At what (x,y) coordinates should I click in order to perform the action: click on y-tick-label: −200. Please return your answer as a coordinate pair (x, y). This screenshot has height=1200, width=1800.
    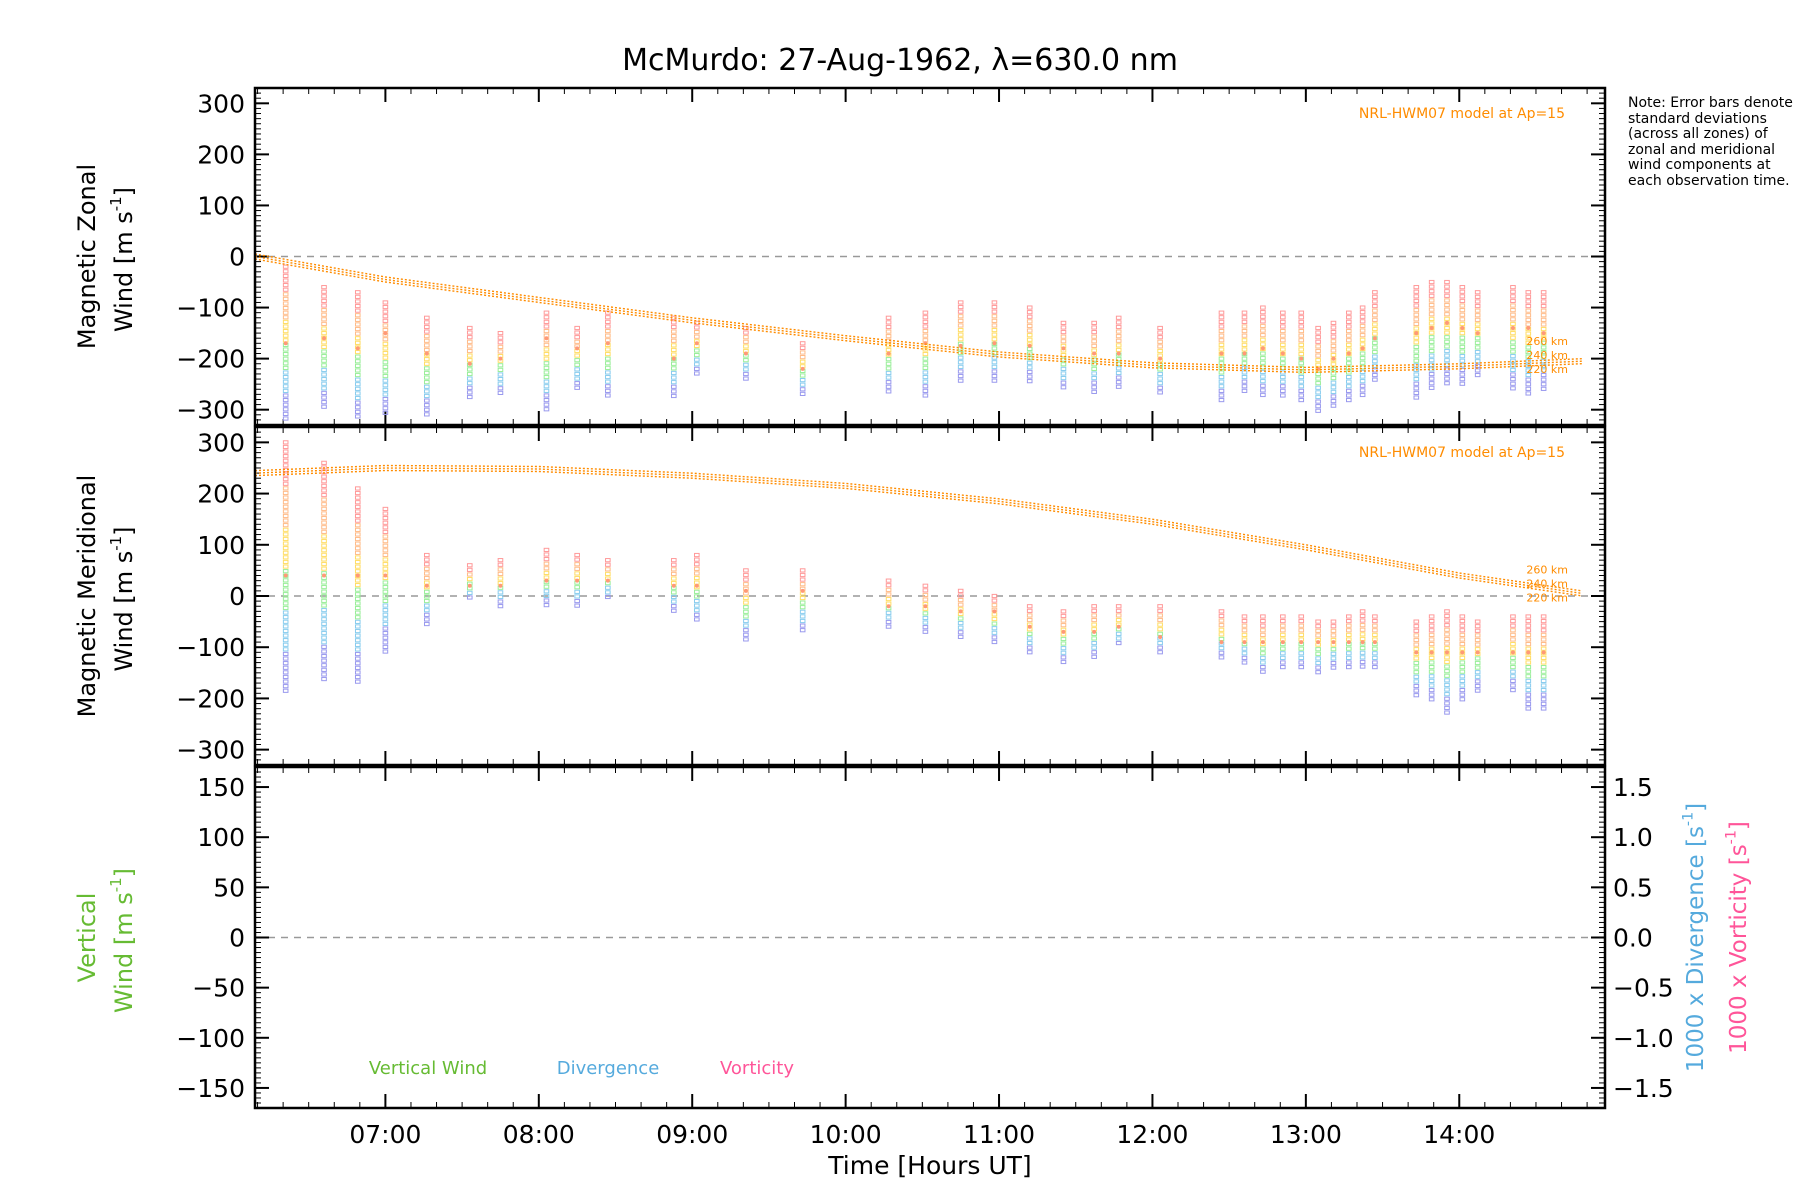
    Looking at the image, I should click on (210, 698).